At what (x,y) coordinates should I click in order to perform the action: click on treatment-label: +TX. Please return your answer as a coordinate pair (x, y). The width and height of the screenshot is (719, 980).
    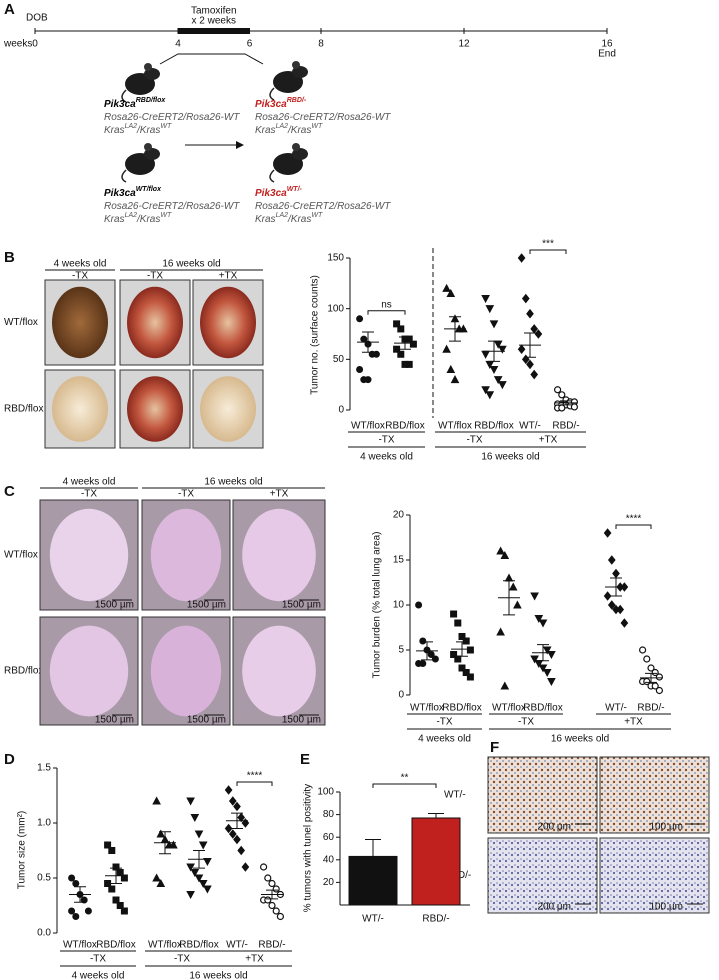
    Looking at the image, I should click on (548, 440).